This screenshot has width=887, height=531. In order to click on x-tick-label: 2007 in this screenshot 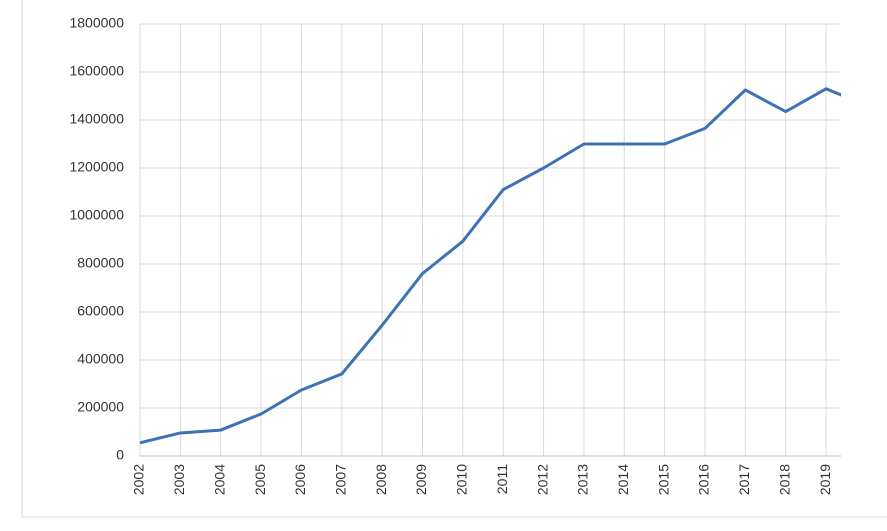, I will do `click(340, 479)`.